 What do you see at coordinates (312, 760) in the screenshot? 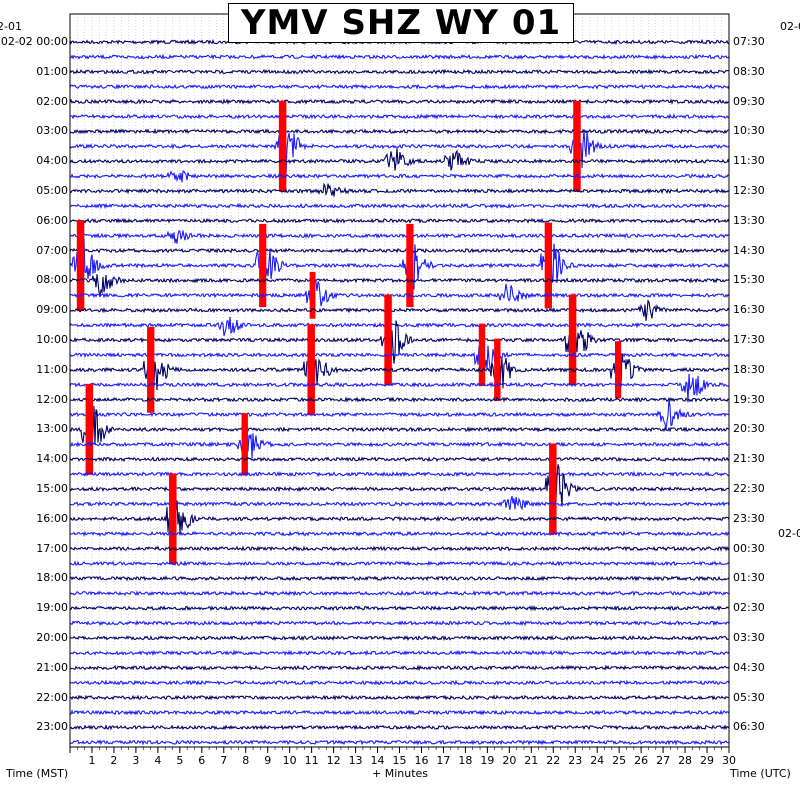
I see `x-tick-label: 11` at bounding box center [312, 760].